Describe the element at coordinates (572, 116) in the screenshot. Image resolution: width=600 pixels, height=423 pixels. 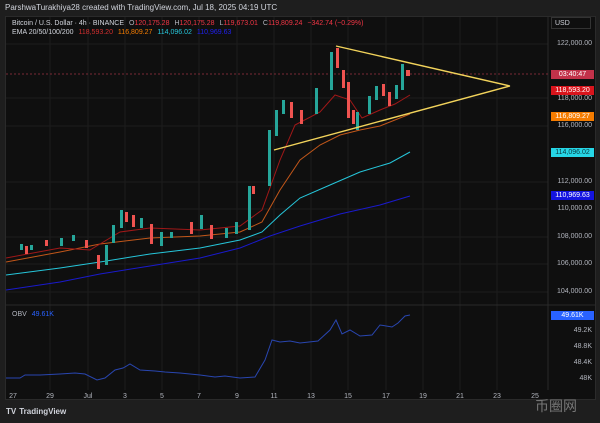
I see `ema50-tag: 116,809.27` at that location.